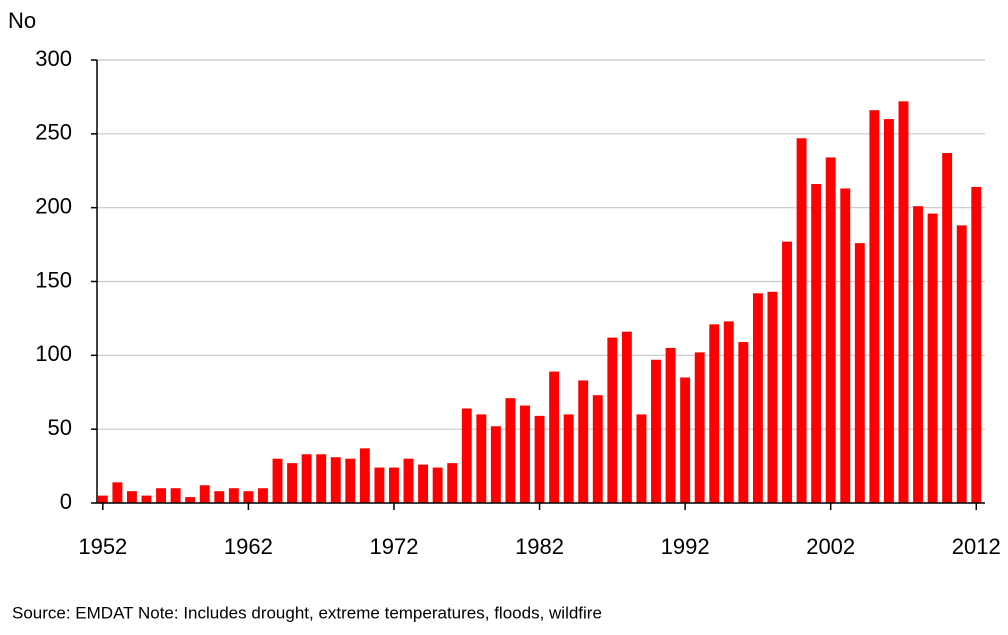 This screenshot has height=635, width=1008. What do you see at coordinates (53, 205) in the screenshot?
I see `y-tick-label: 200` at bounding box center [53, 205].